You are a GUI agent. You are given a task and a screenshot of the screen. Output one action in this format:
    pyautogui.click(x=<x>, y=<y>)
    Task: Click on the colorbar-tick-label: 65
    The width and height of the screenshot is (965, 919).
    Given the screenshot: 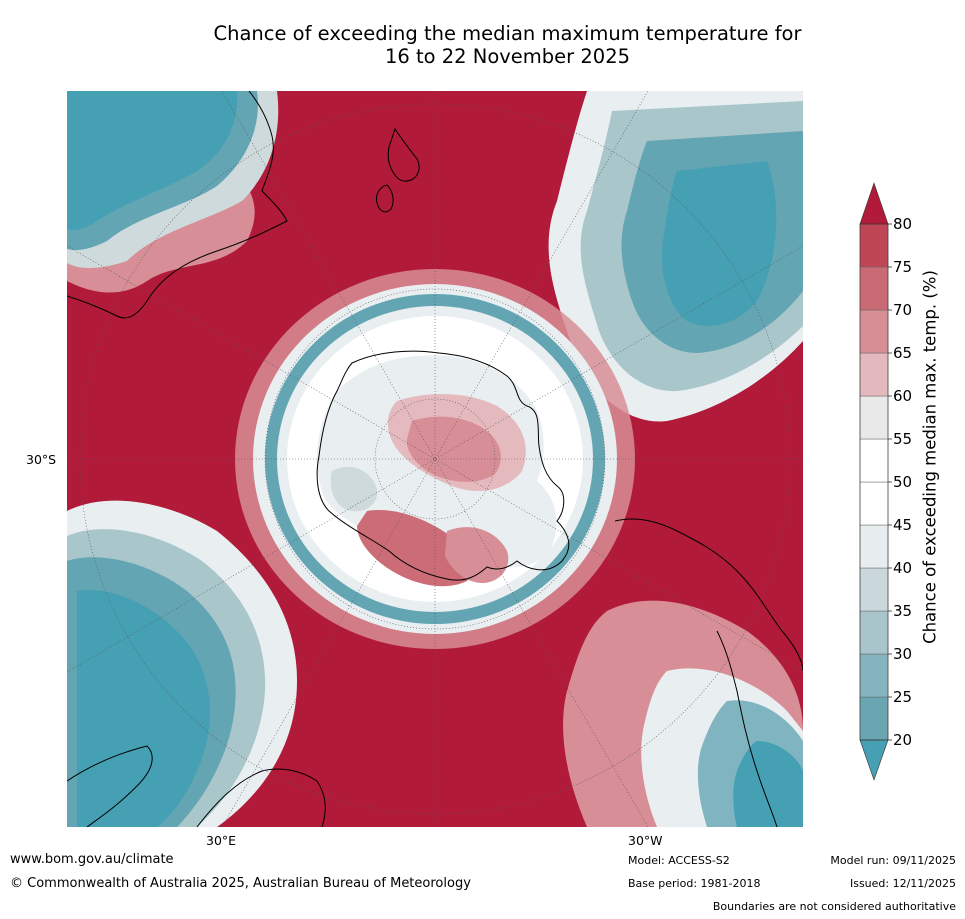 What is the action you would take?
    pyautogui.click(x=902, y=353)
    